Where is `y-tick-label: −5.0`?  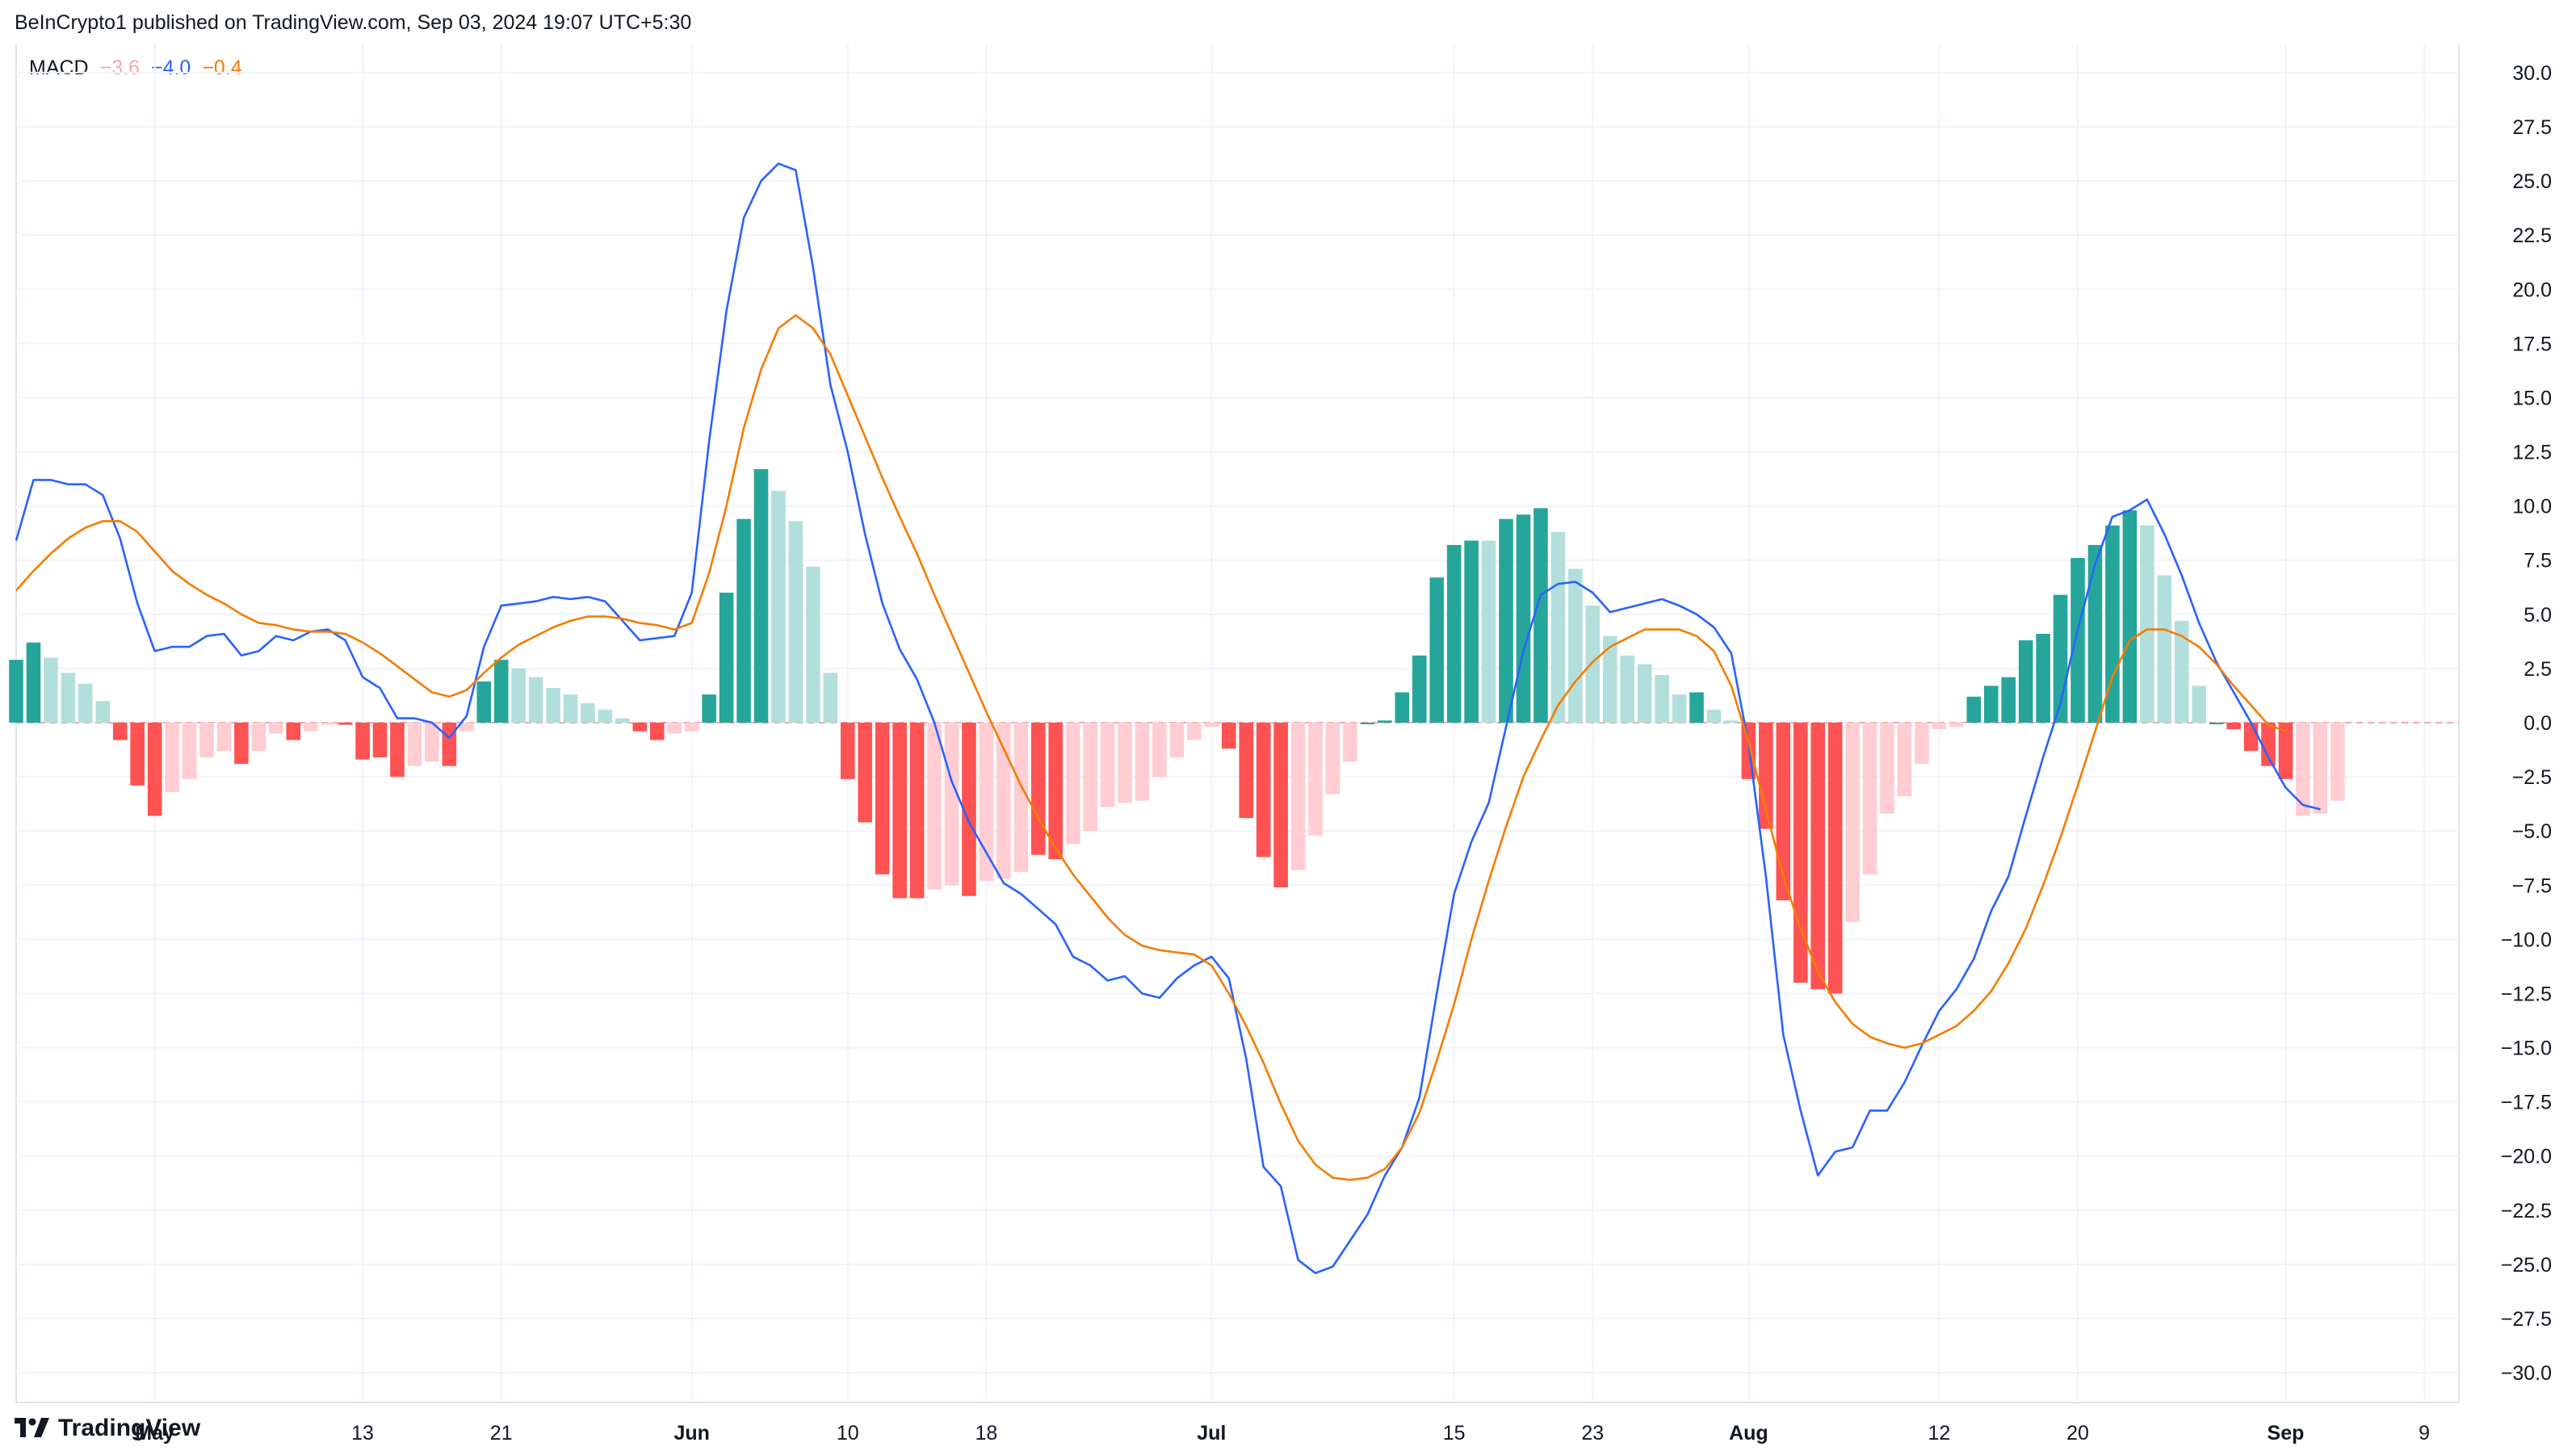
y-tick-label: −5.0 is located at coordinates (2532, 831).